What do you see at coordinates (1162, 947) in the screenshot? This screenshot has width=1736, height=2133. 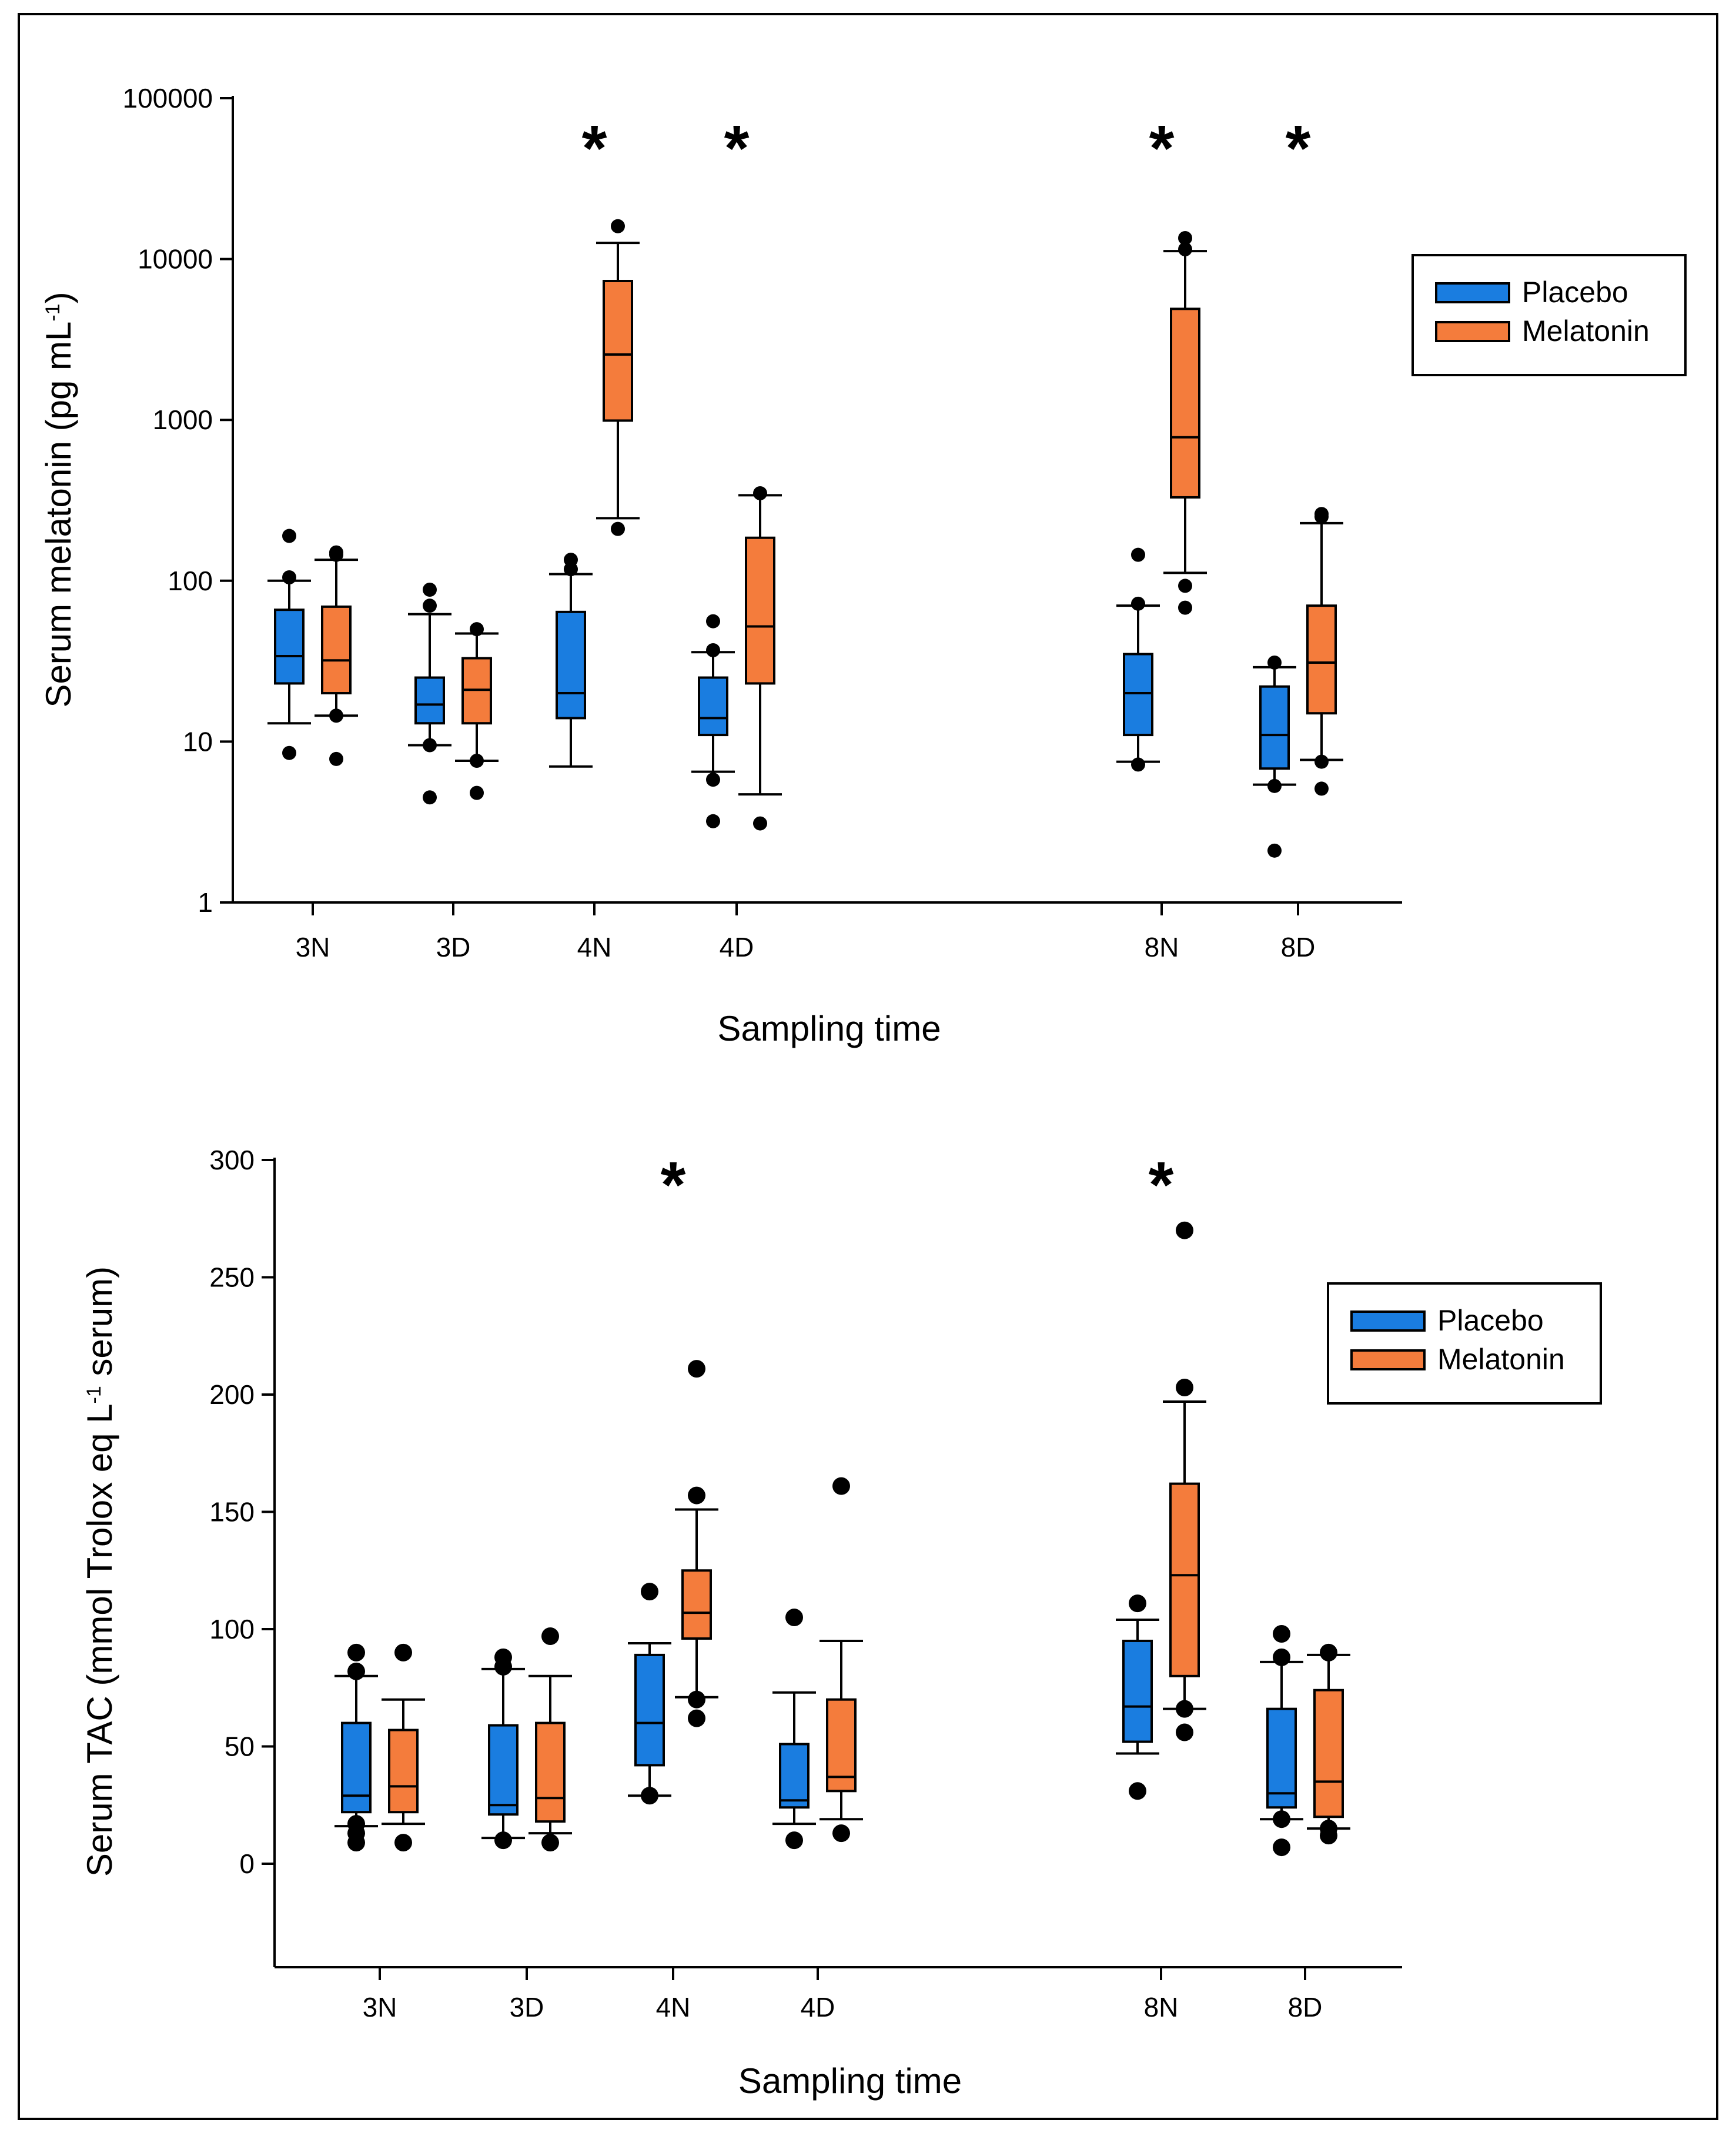 I see `x-tick-label: 8N` at bounding box center [1162, 947].